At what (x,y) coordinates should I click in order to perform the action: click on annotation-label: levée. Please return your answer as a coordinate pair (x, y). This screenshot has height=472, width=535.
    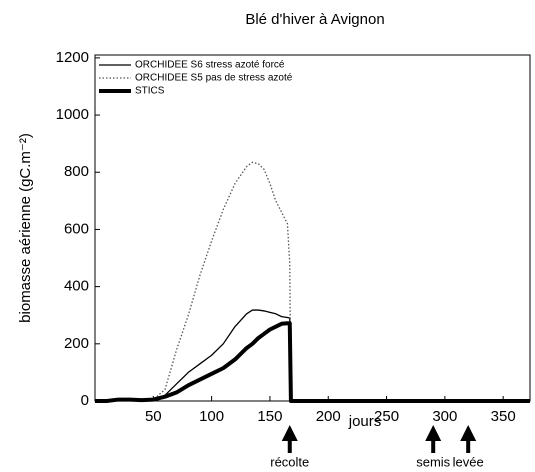
    Looking at the image, I should click on (468, 461).